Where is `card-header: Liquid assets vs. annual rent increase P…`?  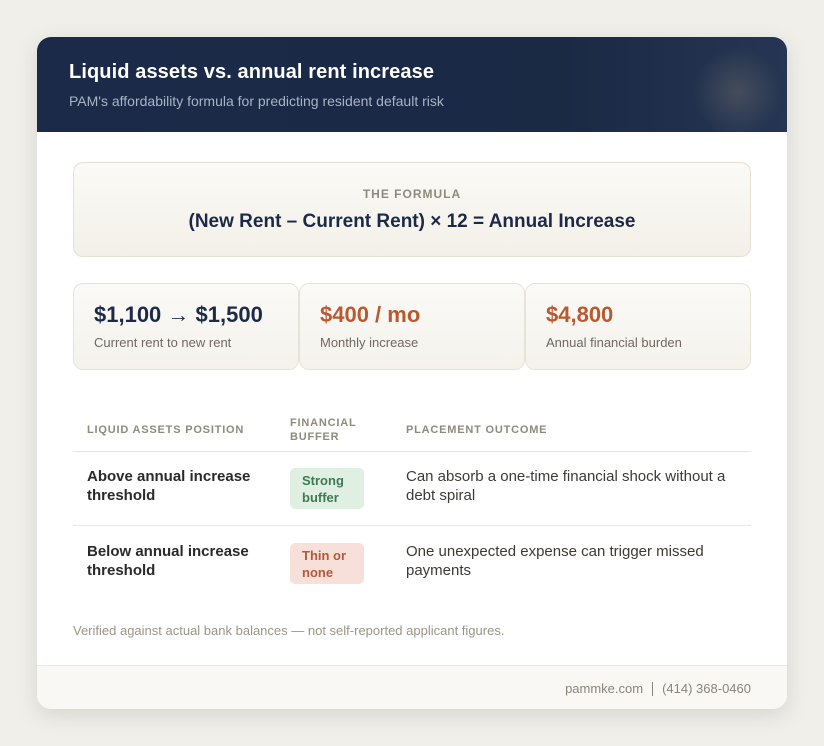
card-header: Liquid assets vs. annual rent increase P… is located at coordinates (412, 84).